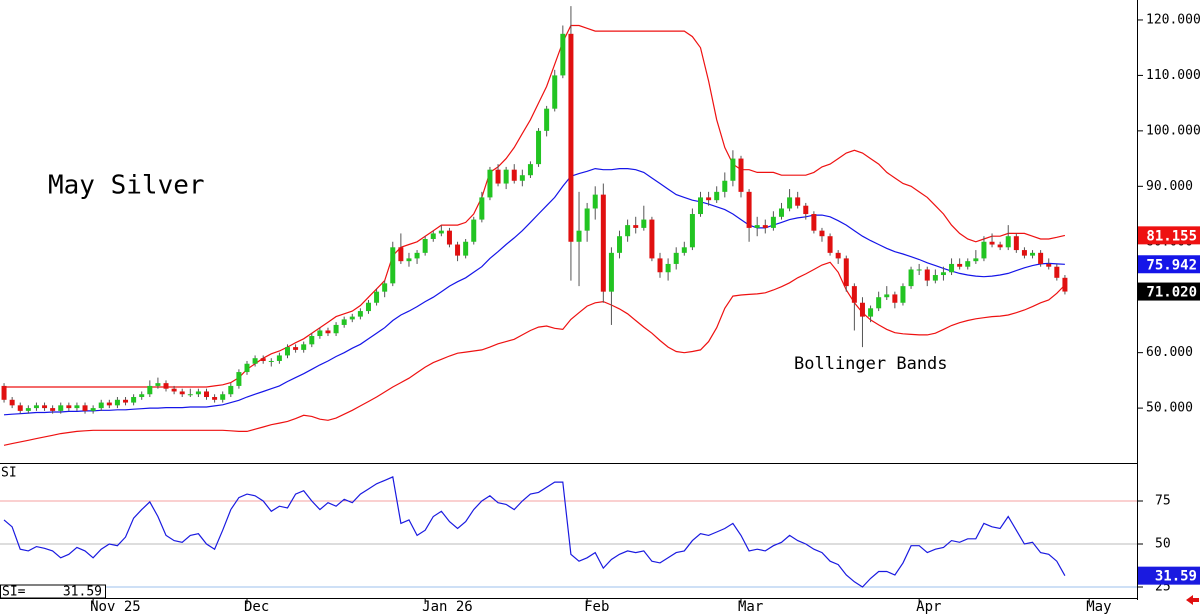 The image size is (1200, 615). Describe the element at coordinates (1169, 291) in the screenshot. I see `close-tag` at that location.